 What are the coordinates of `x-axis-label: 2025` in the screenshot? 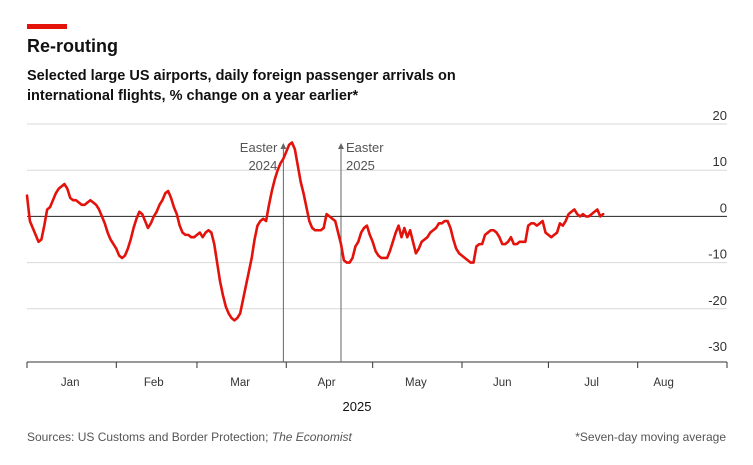 It's located at (357, 406).